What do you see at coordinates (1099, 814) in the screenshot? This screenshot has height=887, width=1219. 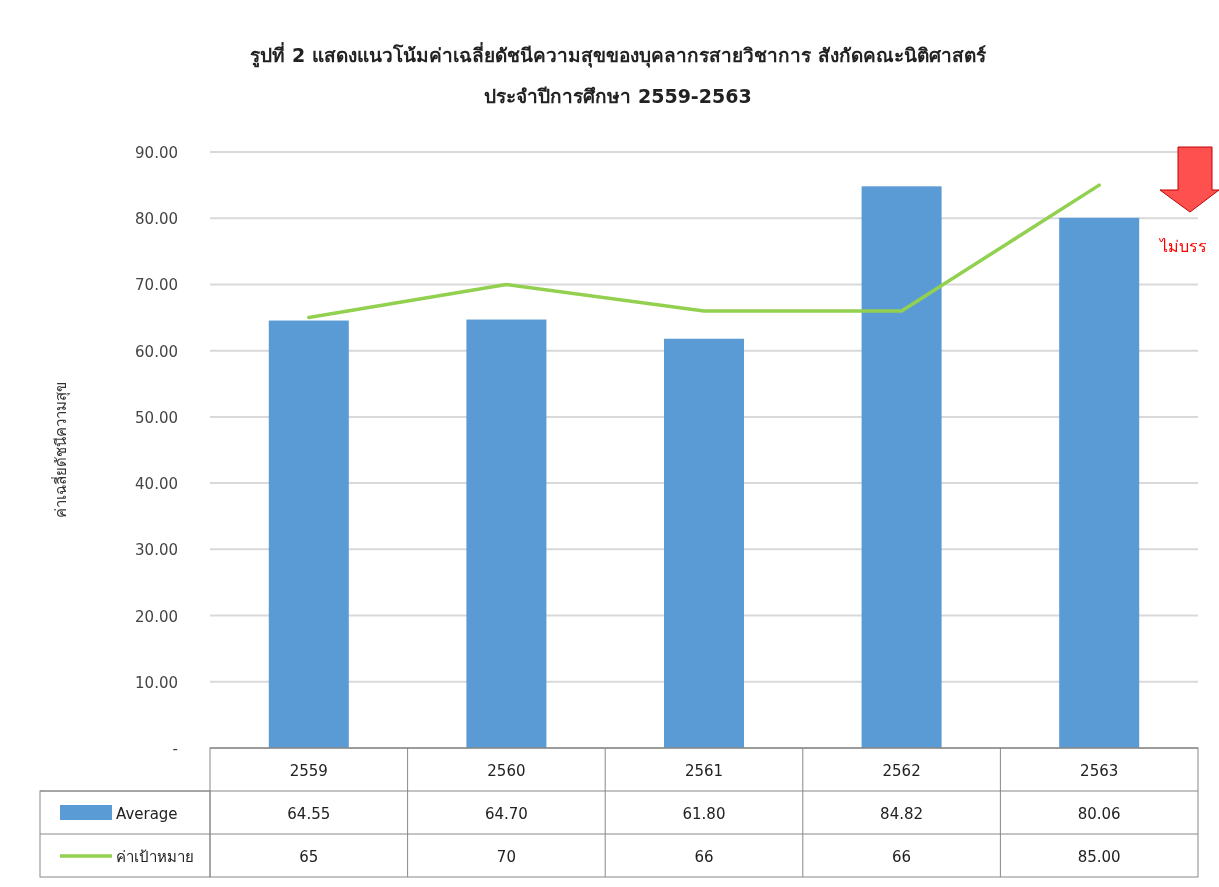 I see `data-label: 80.06` at bounding box center [1099, 814].